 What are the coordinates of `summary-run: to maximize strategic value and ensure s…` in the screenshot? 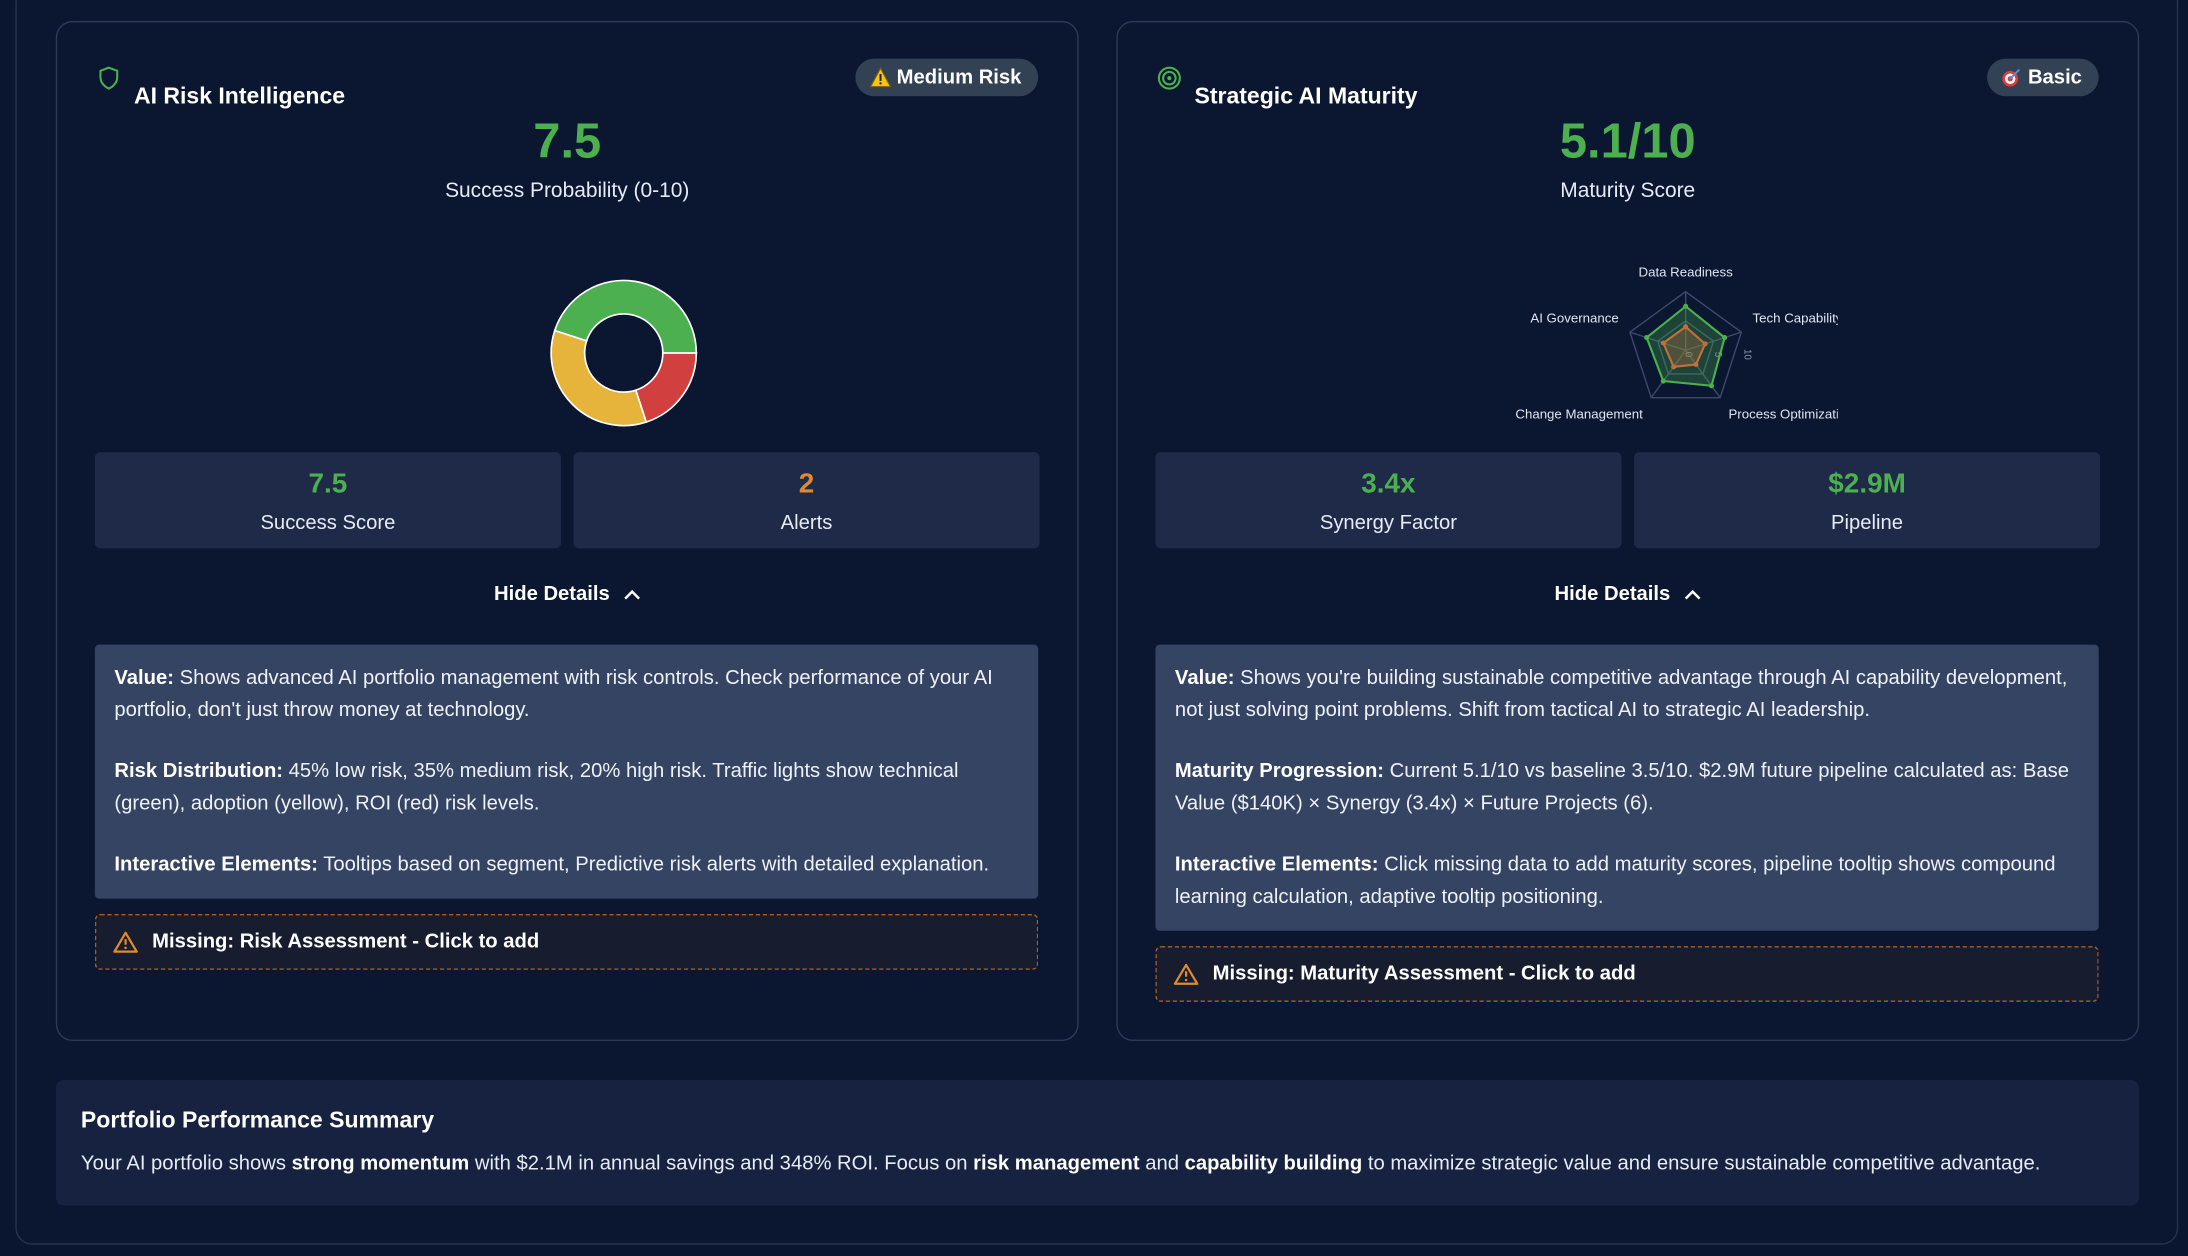 It's located at (1701, 1163).